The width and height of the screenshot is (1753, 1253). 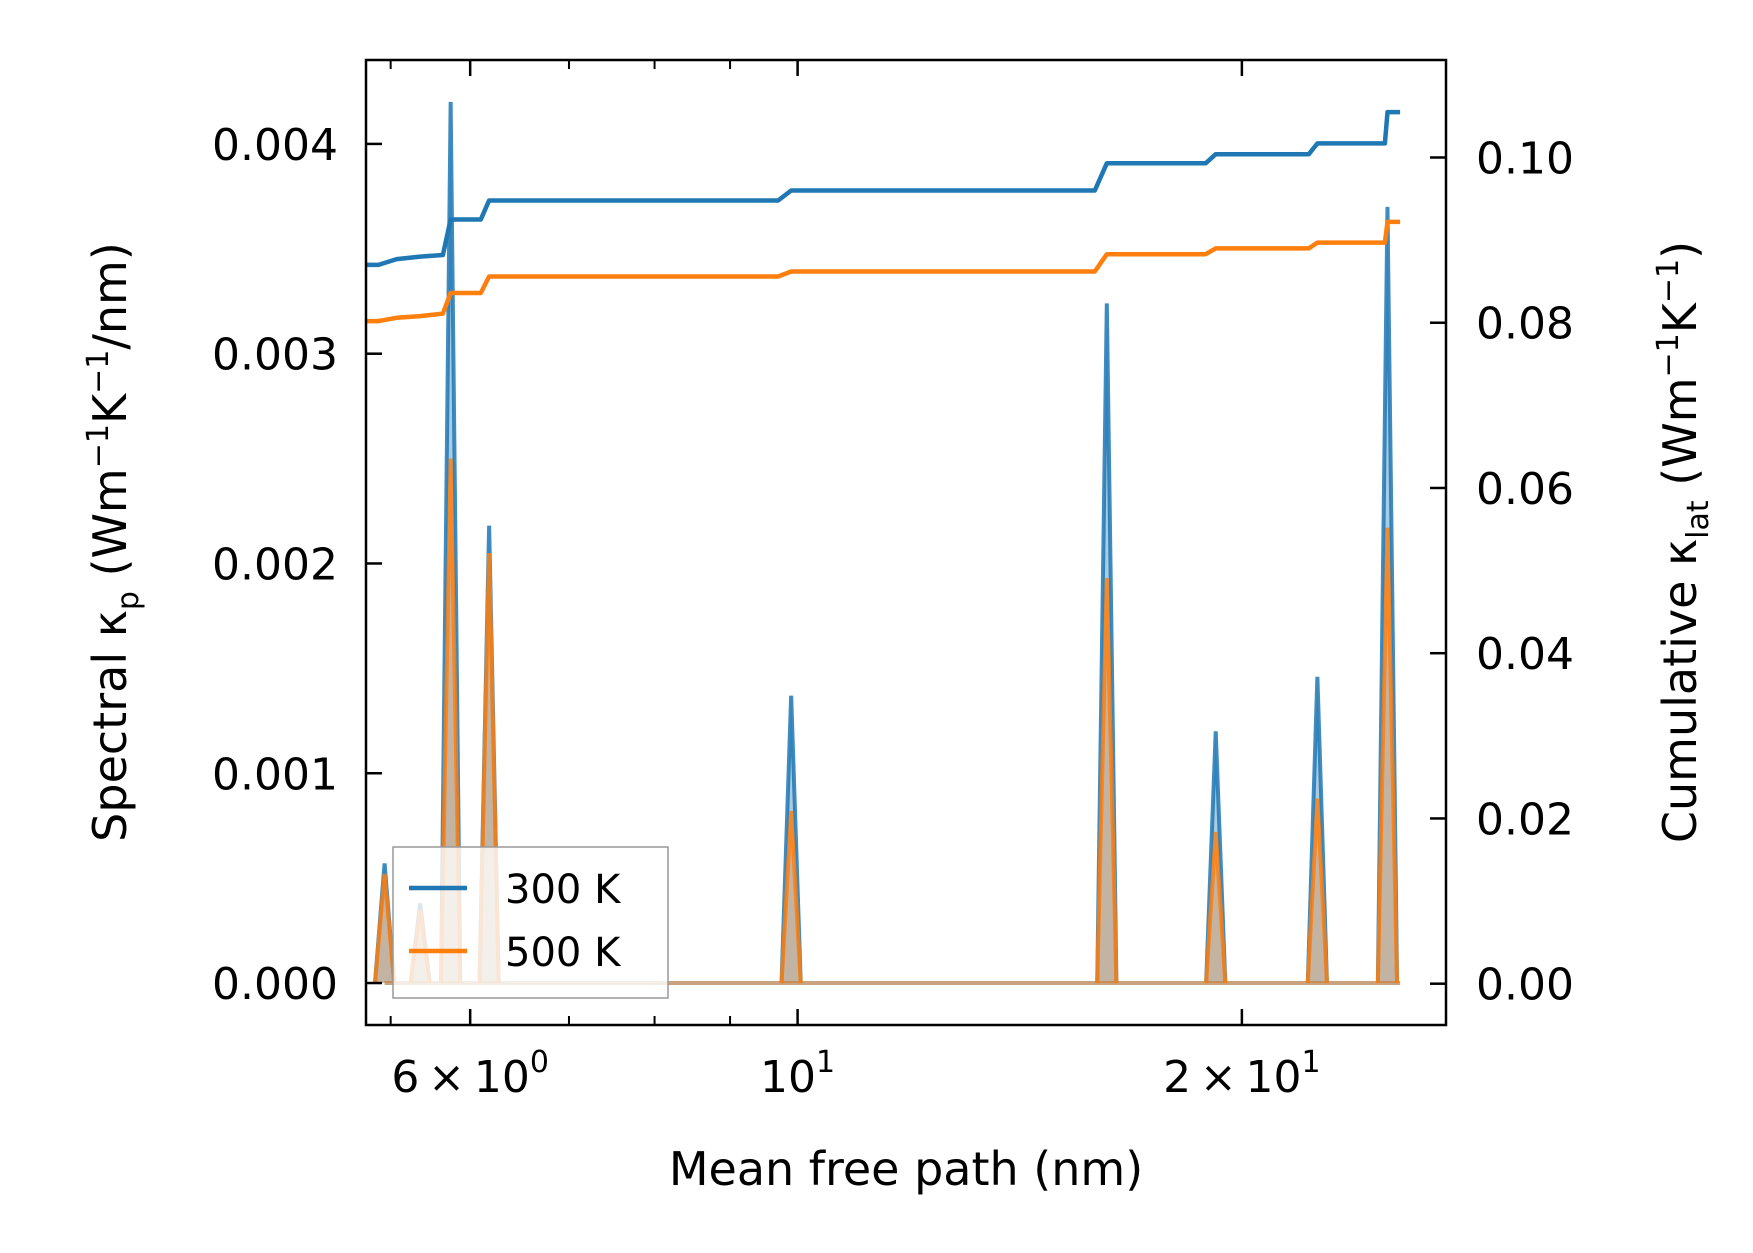 I want to click on legend-box, so click(x=530, y=922).